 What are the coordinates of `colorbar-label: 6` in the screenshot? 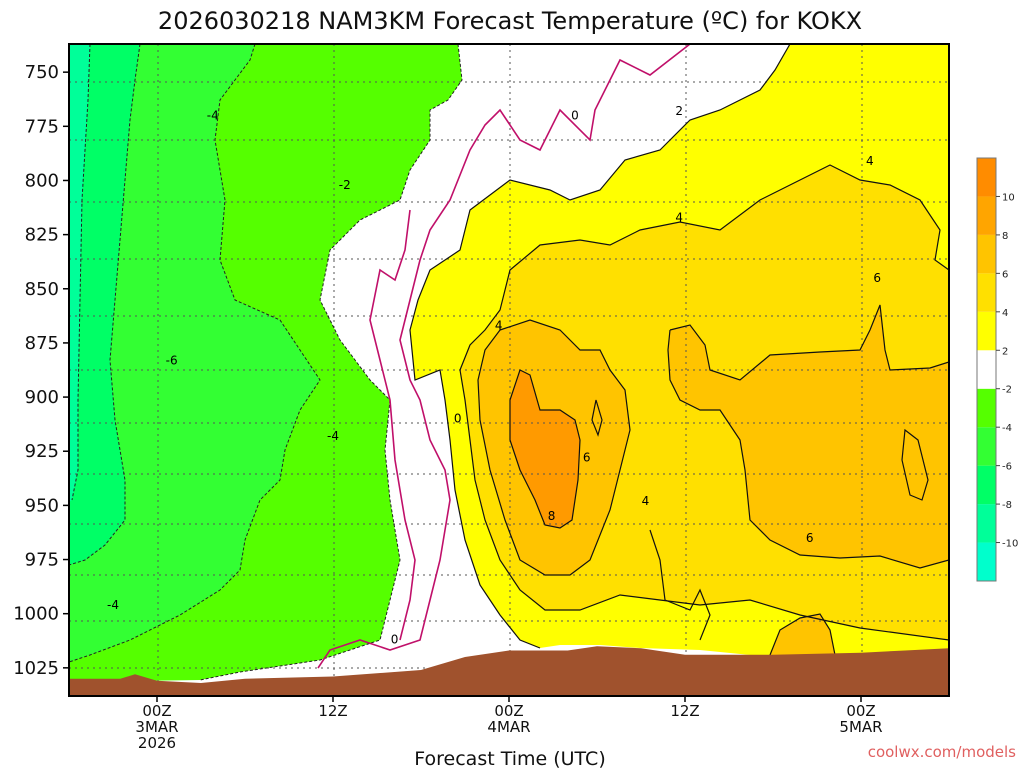 It's located at (1005, 274).